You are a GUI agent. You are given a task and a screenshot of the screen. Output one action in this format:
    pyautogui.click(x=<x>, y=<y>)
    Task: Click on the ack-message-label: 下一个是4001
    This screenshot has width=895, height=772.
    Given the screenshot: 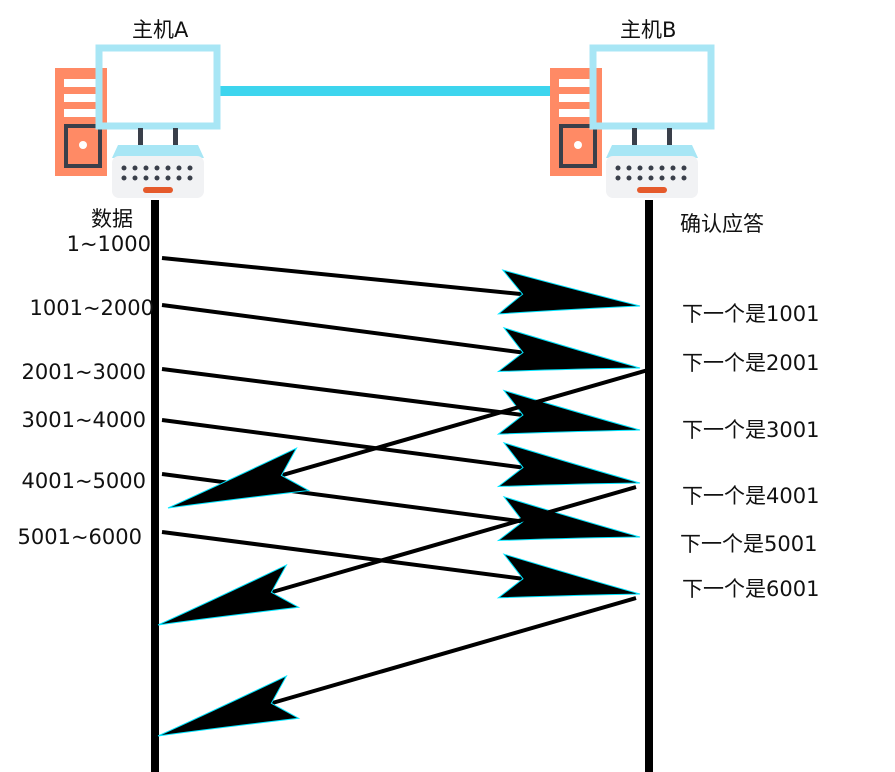 What is the action you would take?
    pyautogui.click(x=751, y=496)
    